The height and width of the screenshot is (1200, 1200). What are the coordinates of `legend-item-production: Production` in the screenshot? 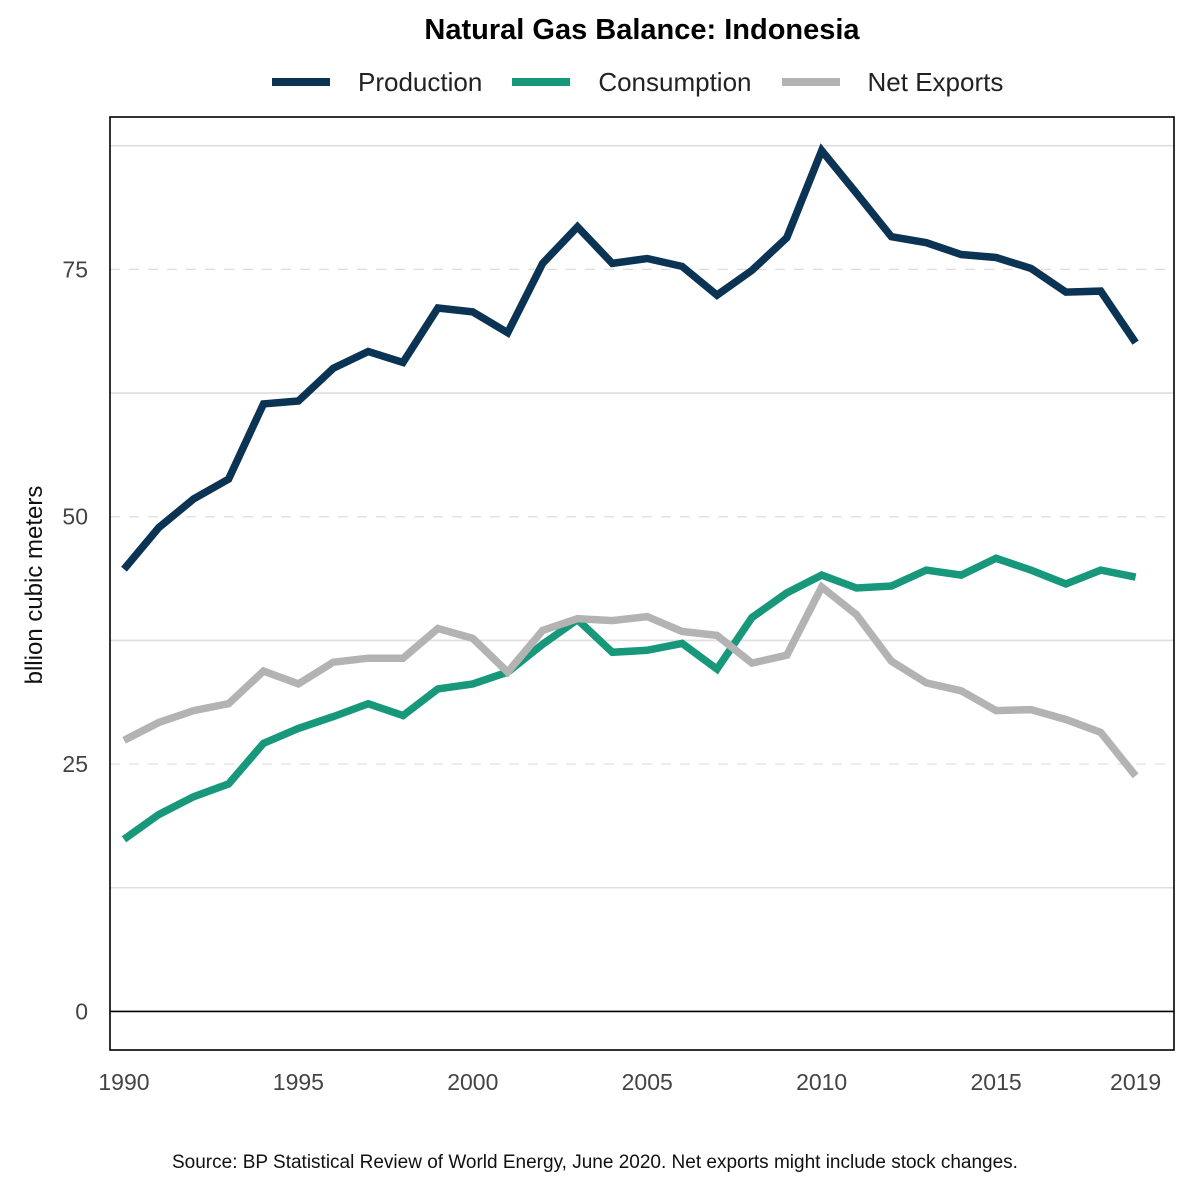 It's located at (377, 82).